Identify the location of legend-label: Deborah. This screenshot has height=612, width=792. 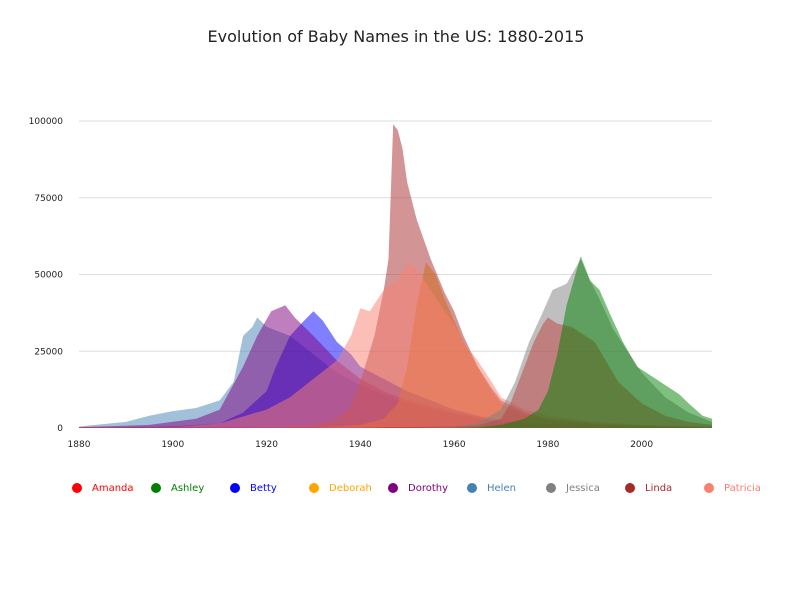
(350, 488).